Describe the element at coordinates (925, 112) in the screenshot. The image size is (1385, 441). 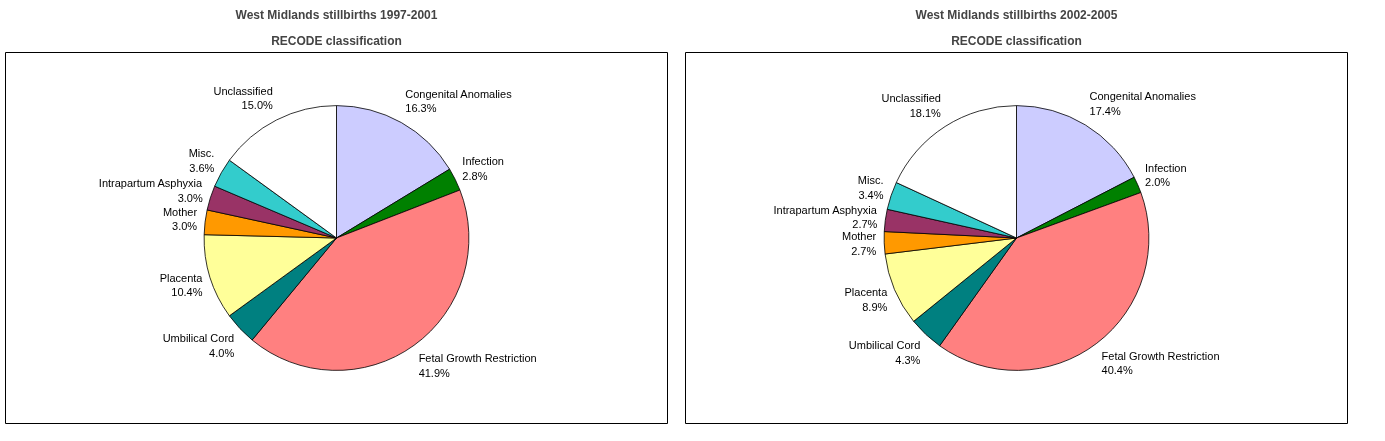
I see `data-label: 18.1%` at that location.